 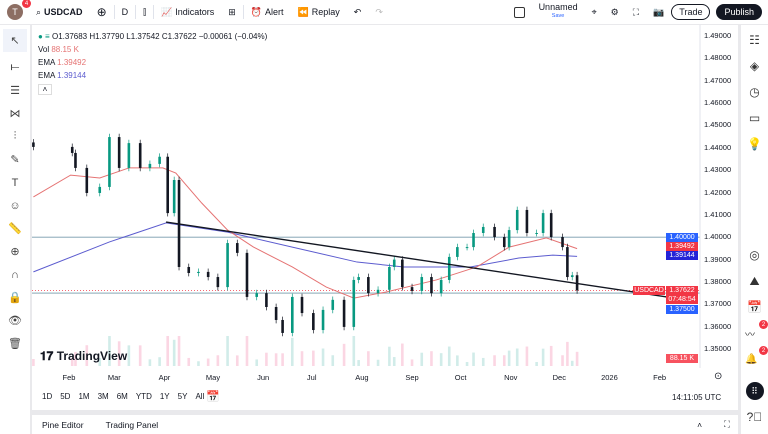 I want to click on alarm-icon: ⏰, so click(x=256, y=11).